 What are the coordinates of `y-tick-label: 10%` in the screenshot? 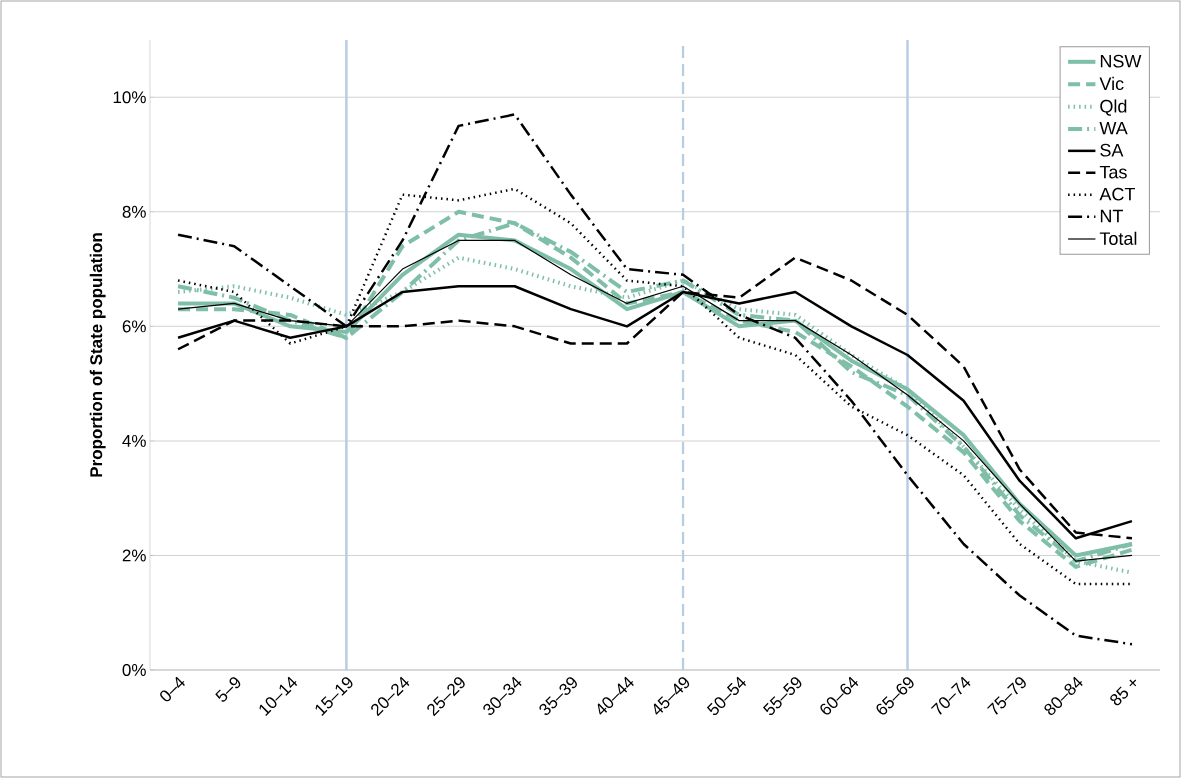 It's located at (129, 97).